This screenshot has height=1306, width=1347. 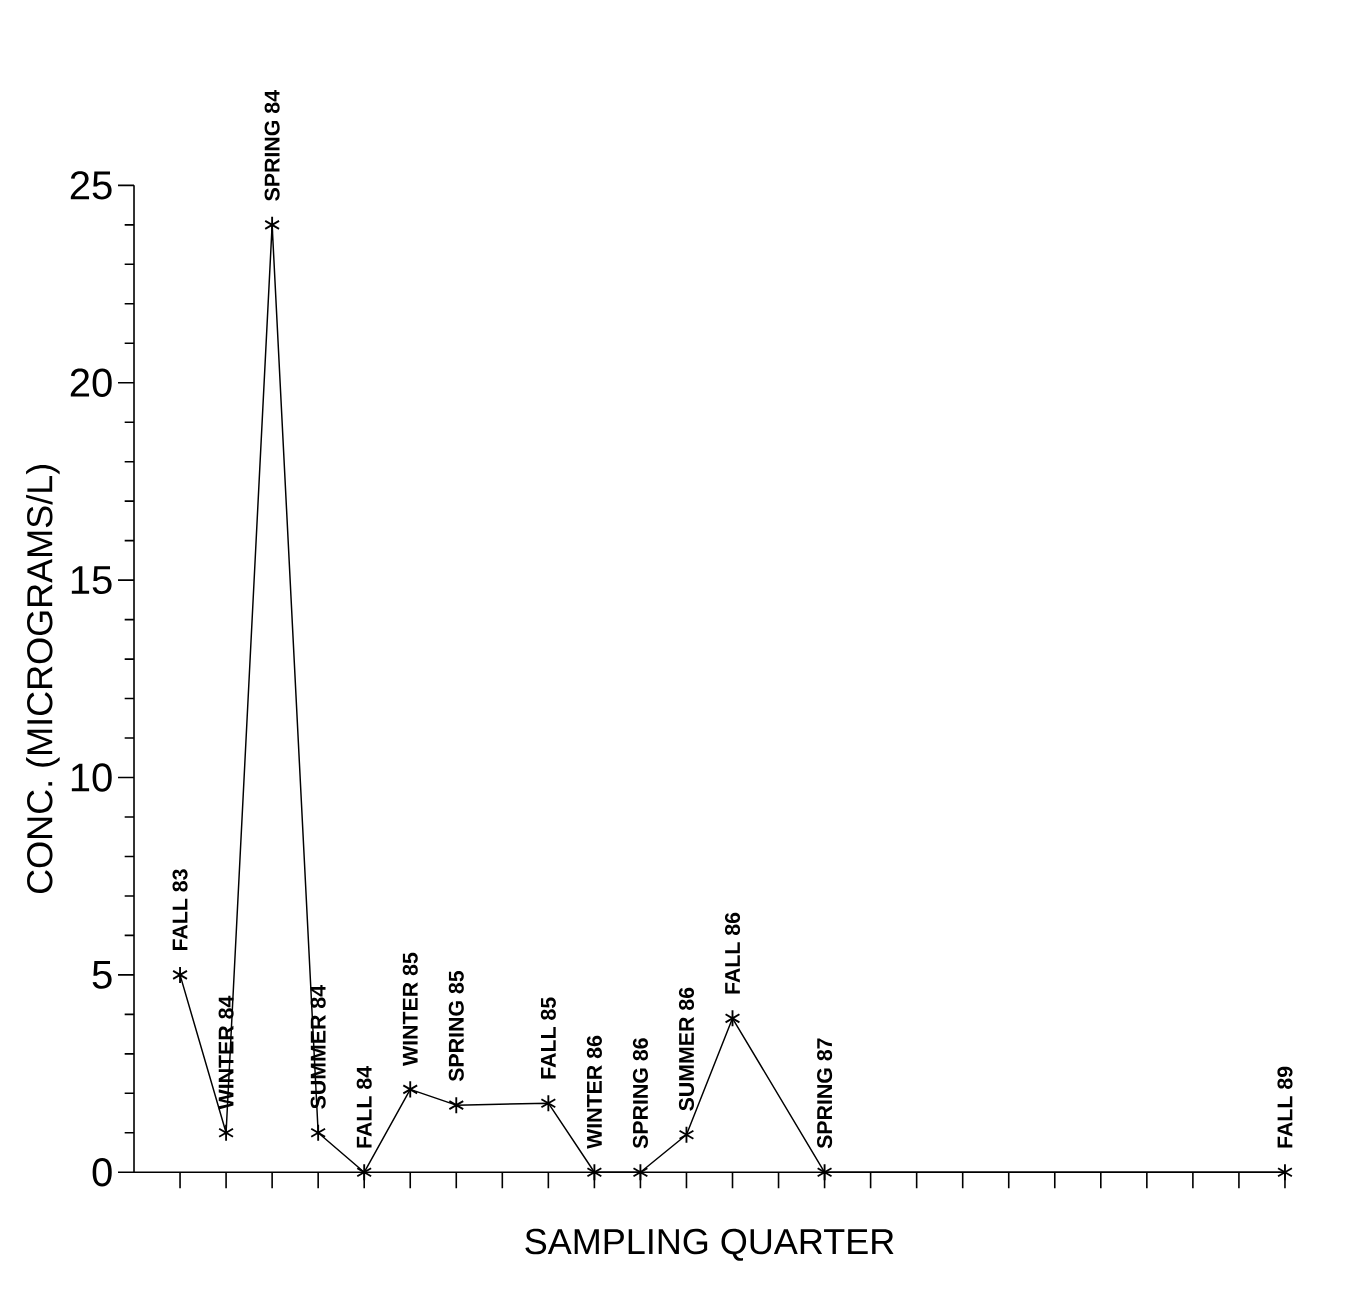 What do you see at coordinates (1285, 1107) in the screenshot?
I see `data-label: FALL 89` at bounding box center [1285, 1107].